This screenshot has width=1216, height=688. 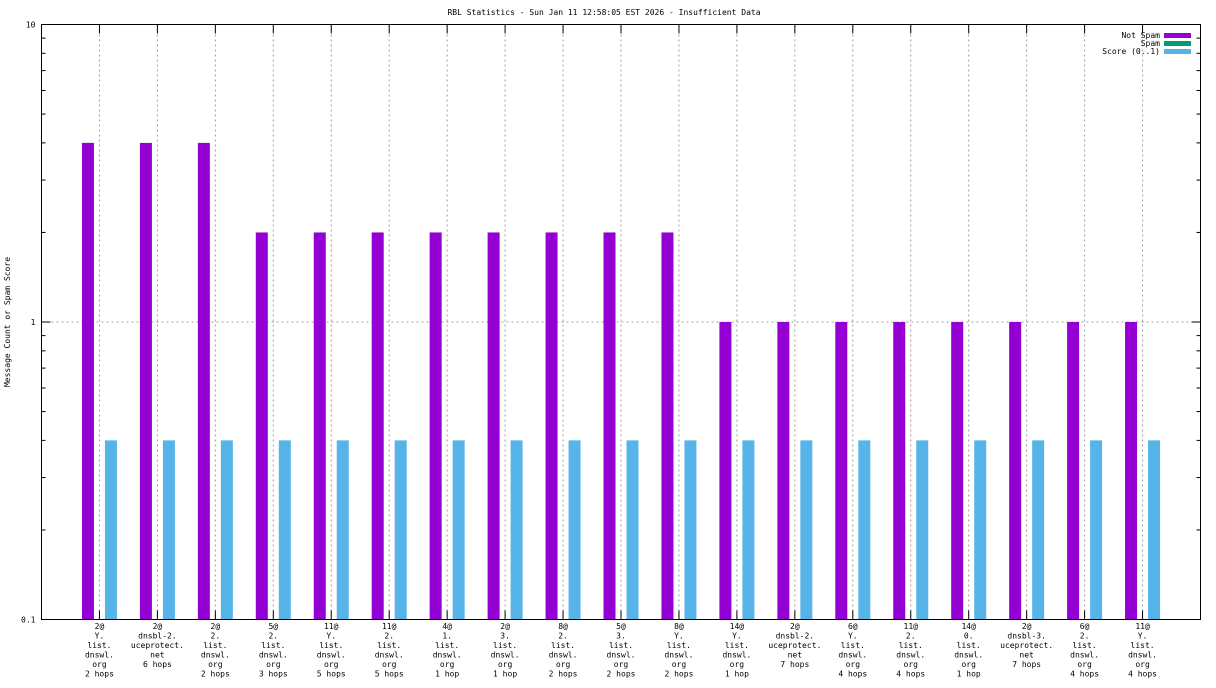 What do you see at coordinates (1026, 664) in the screenshot?
I see `x-tick-label: 7 hops` at bounding box center [1026, 664].